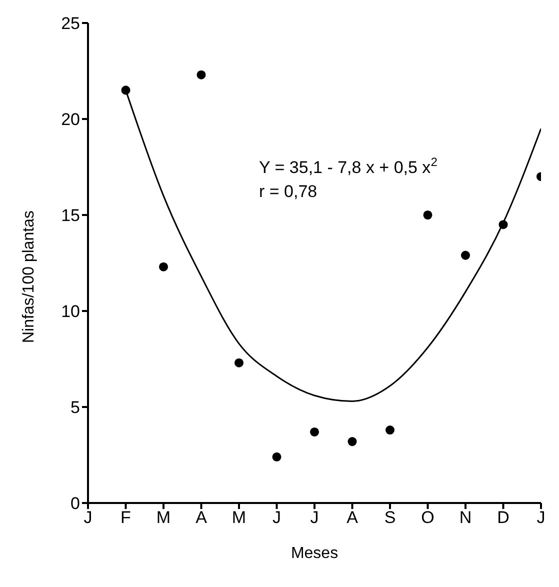 Image resolution: width=559 pixels, height=587 pixels. I want to click on x-axis-title: Meses, so click(314, 553).